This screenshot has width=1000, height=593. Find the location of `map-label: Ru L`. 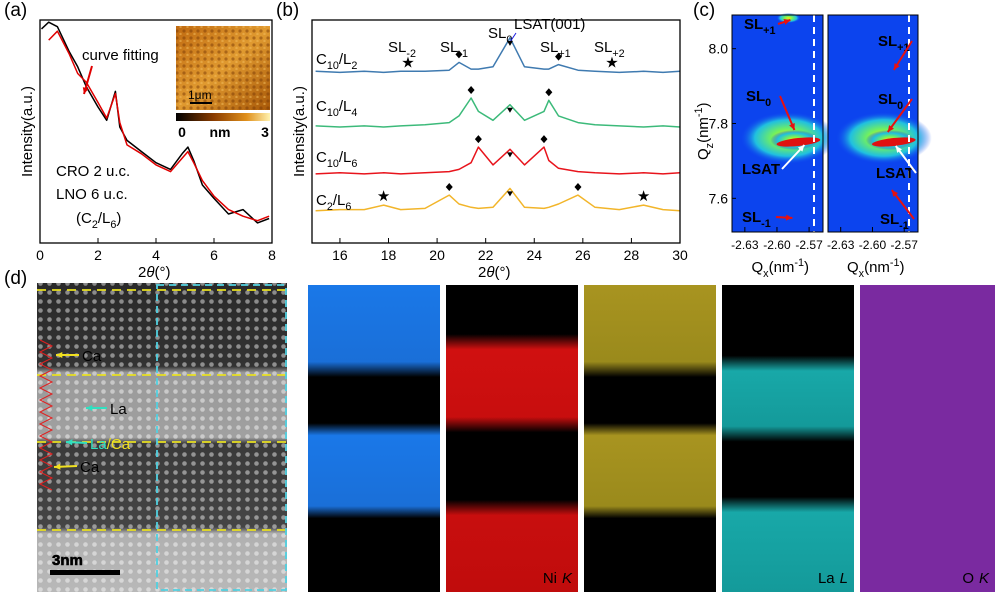

map-label: Ru L is located at coordinates (417, 578).